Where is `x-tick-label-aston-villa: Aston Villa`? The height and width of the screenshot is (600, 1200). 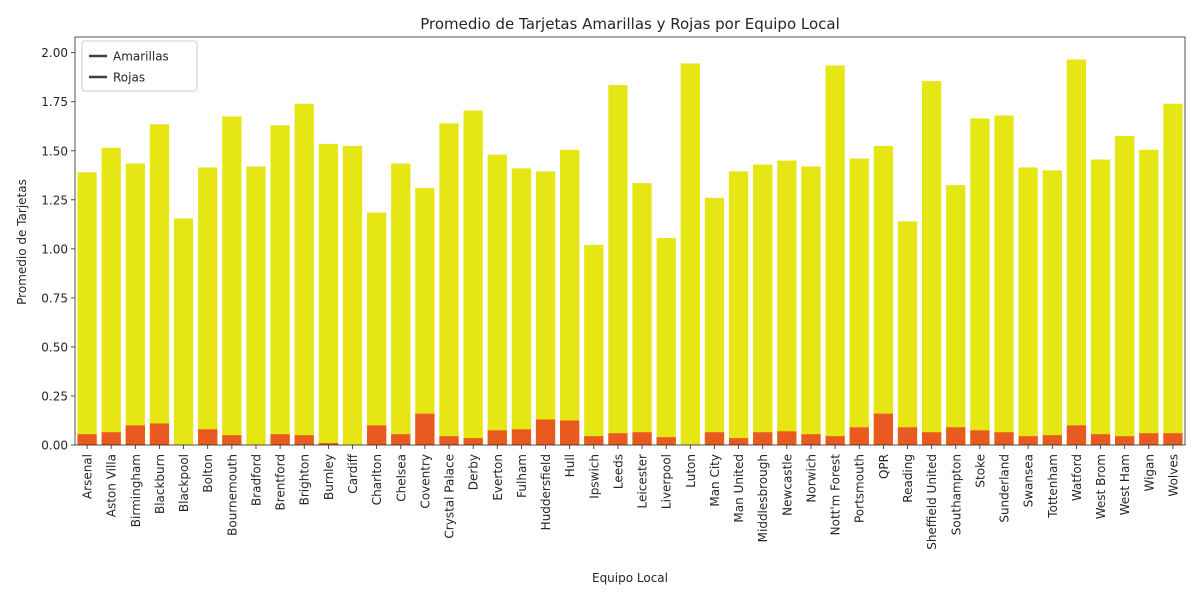
x-tick-label-aston-villa: Aston Villa is located at coordinates (112, 485).